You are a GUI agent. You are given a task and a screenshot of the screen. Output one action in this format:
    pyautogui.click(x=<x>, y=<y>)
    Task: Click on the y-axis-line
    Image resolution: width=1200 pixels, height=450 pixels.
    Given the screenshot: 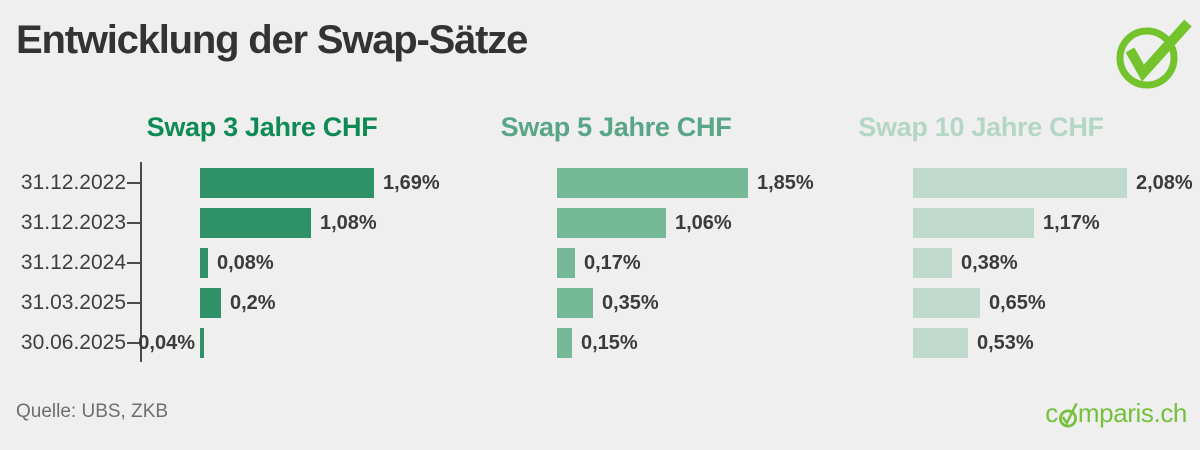 What is the action you would take?
    pyautogui.click(x=141, y=262)
    